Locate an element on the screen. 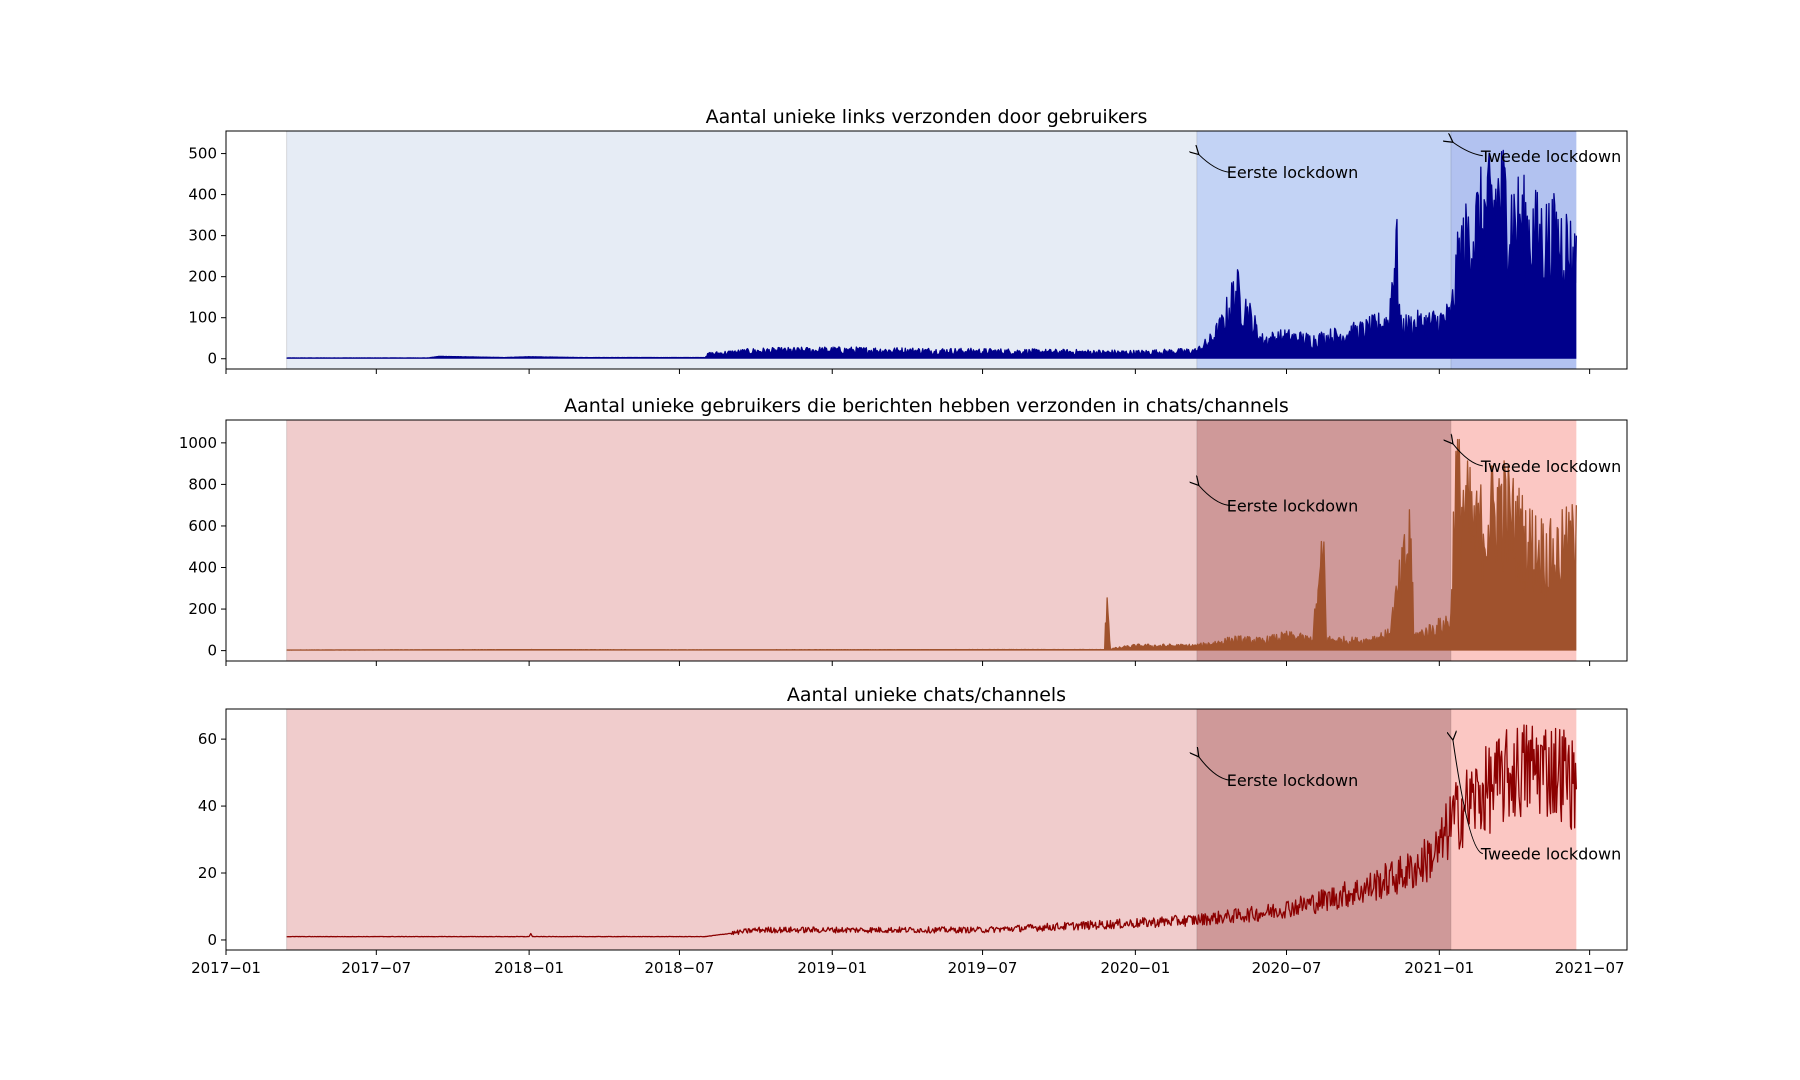  x-tick-label: 2018−01 is located at coordinates (529, 968).